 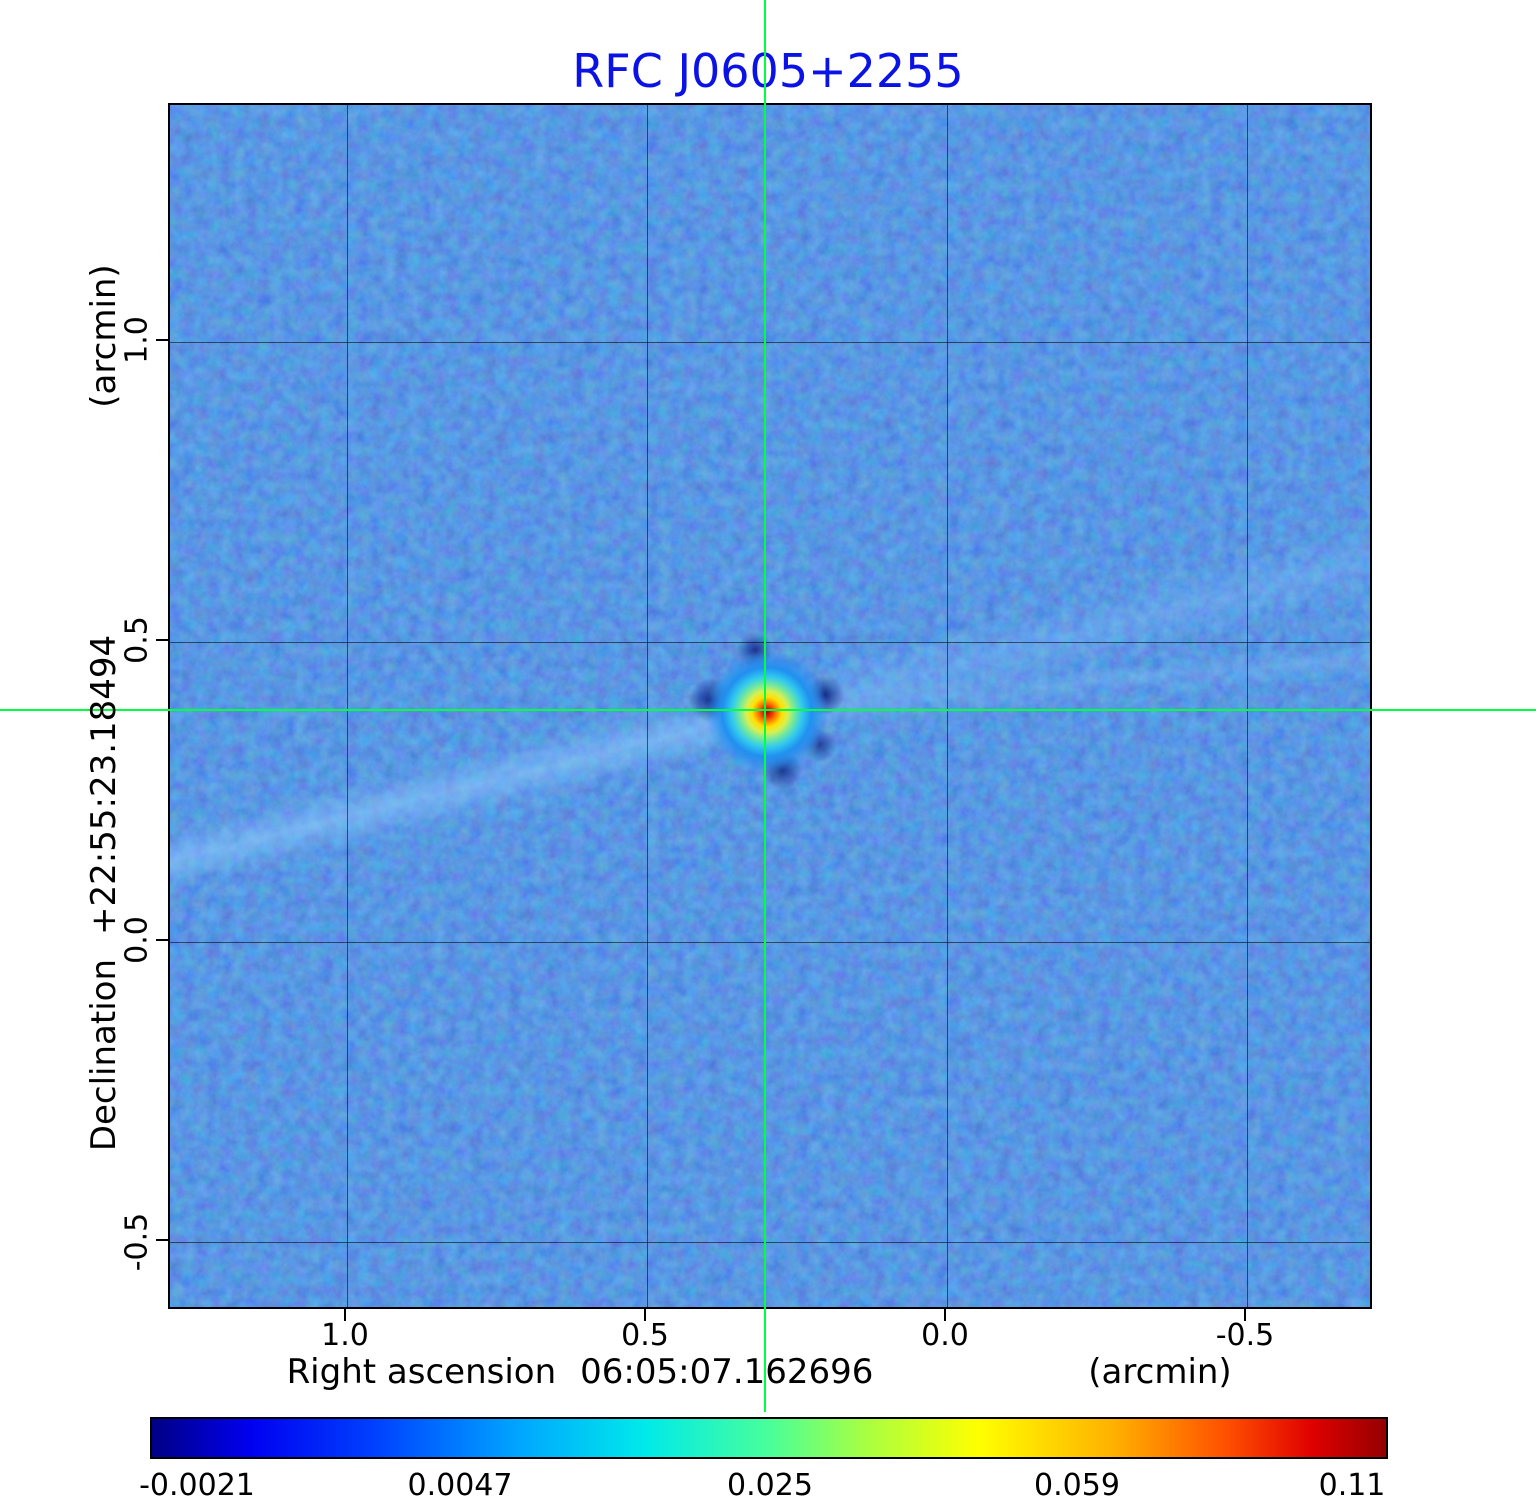 I want to click on colorbar-tick-label: 0.11, so click(x=1352, y=1485).